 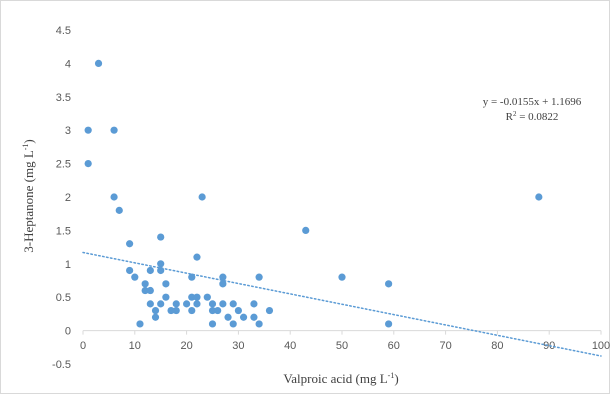 I want to click on r-squared-label: R2 = 0.0822, so click(x=532, y=116).